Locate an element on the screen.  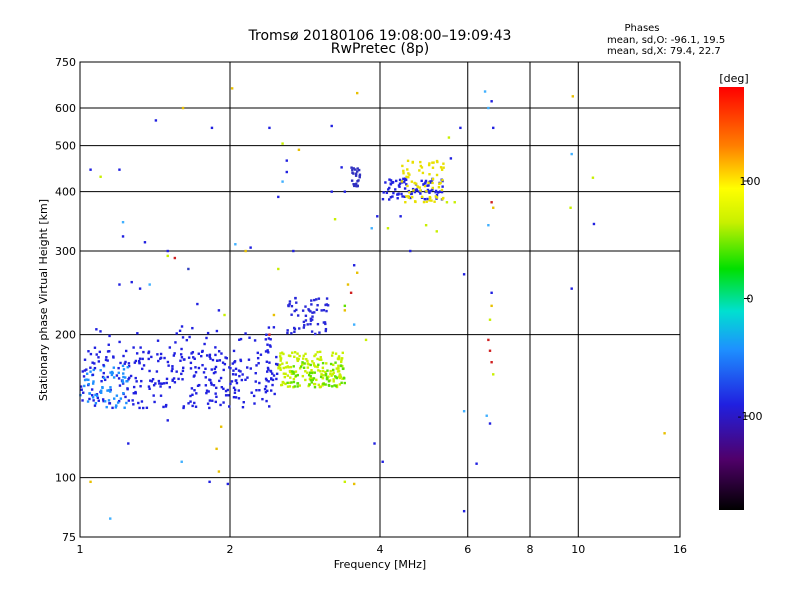
chart-title: Tromsø 20180106 19:08:00–19:09:43 is located at coordinates (380, 36).